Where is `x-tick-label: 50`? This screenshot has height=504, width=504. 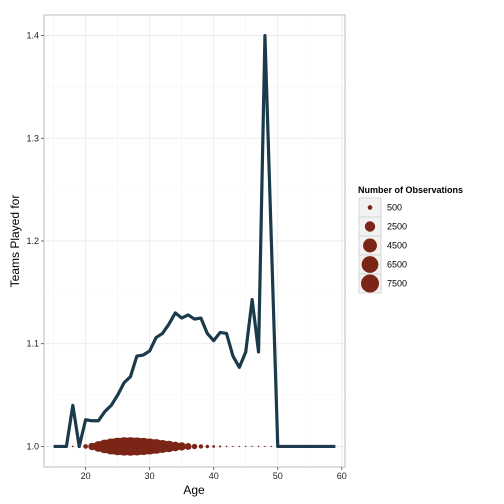
x-tick-label: 50 is located at coordinates (278, 476).